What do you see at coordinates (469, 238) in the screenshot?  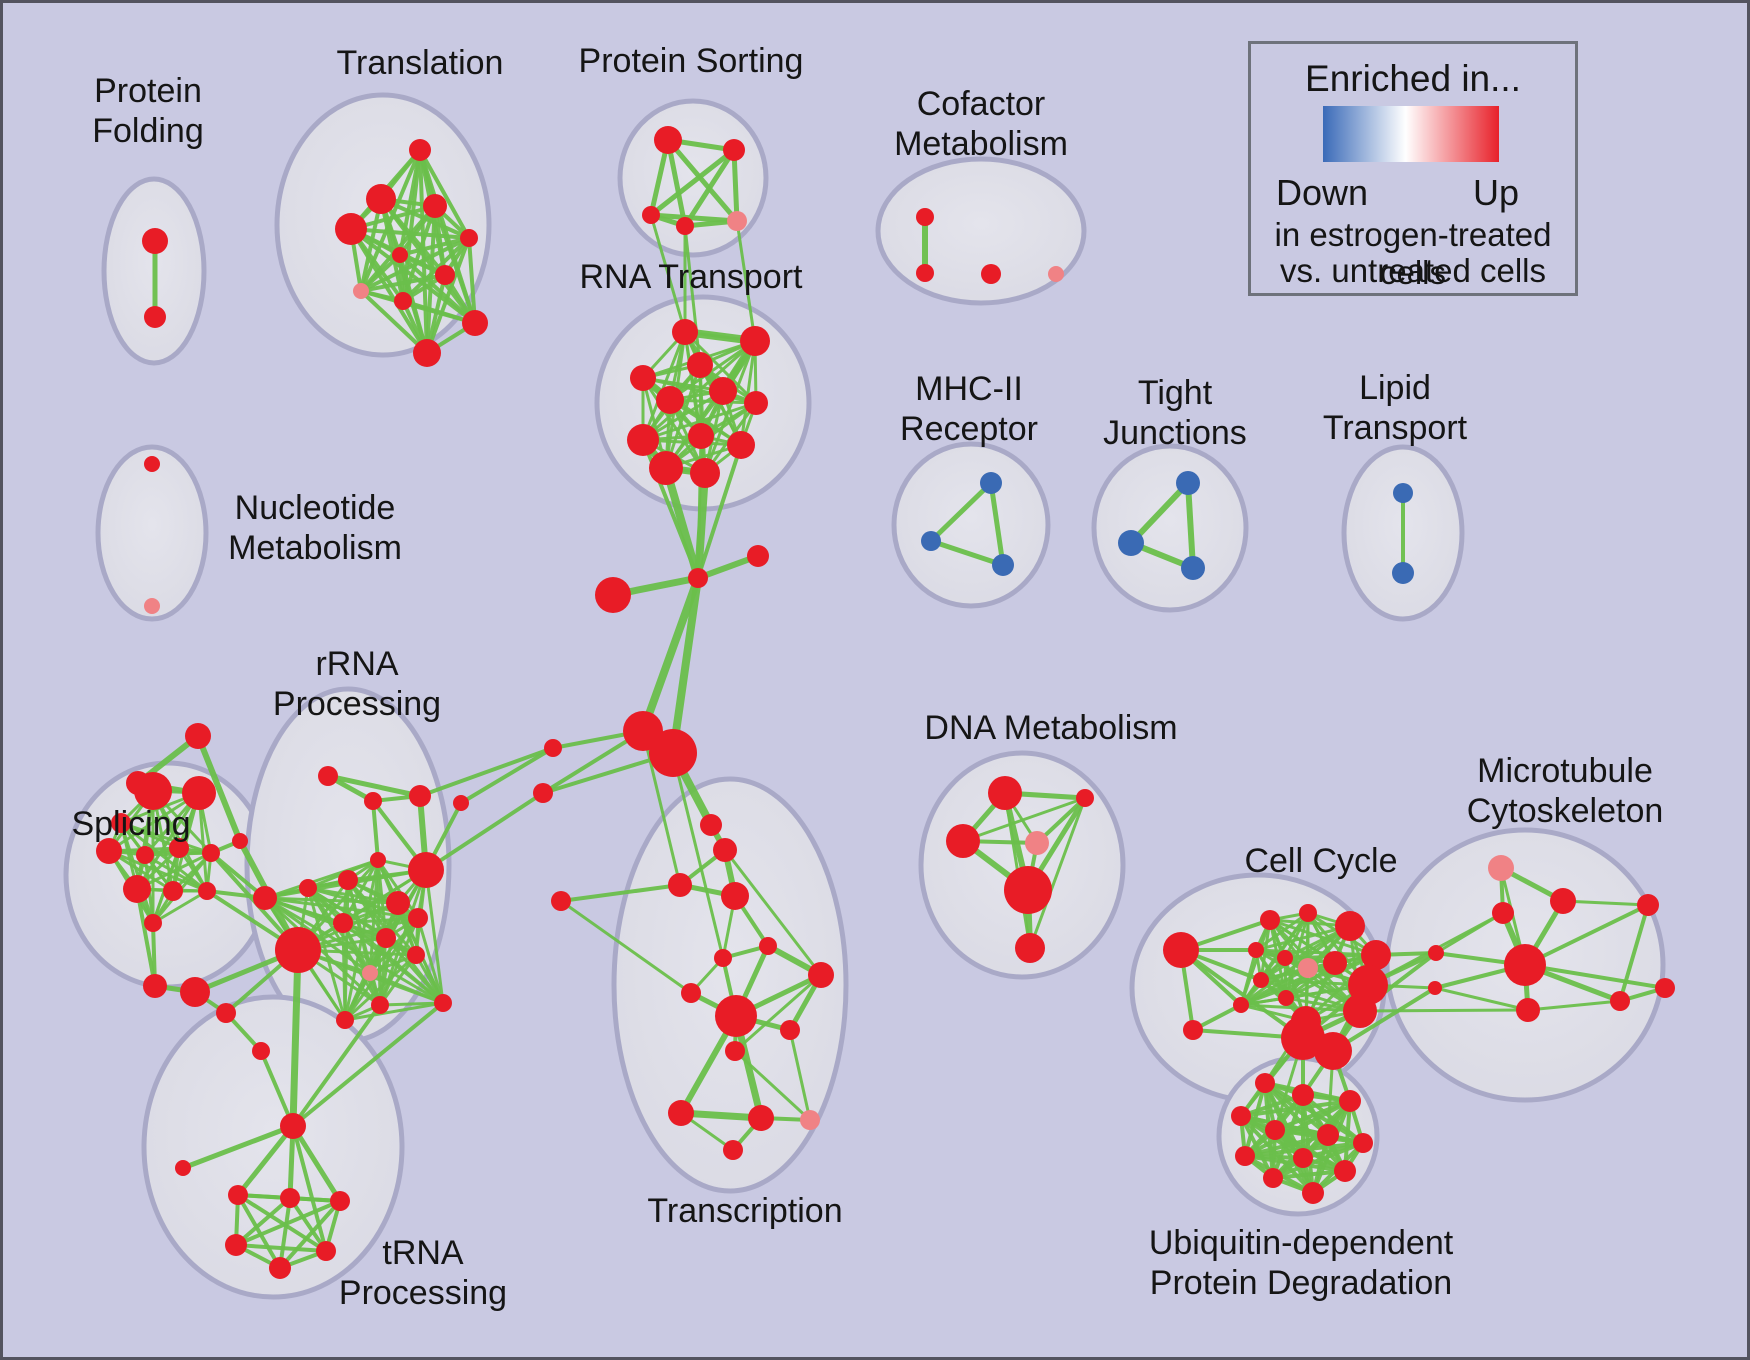 I see `network-node-tr4` at bounding box center [469, 238].